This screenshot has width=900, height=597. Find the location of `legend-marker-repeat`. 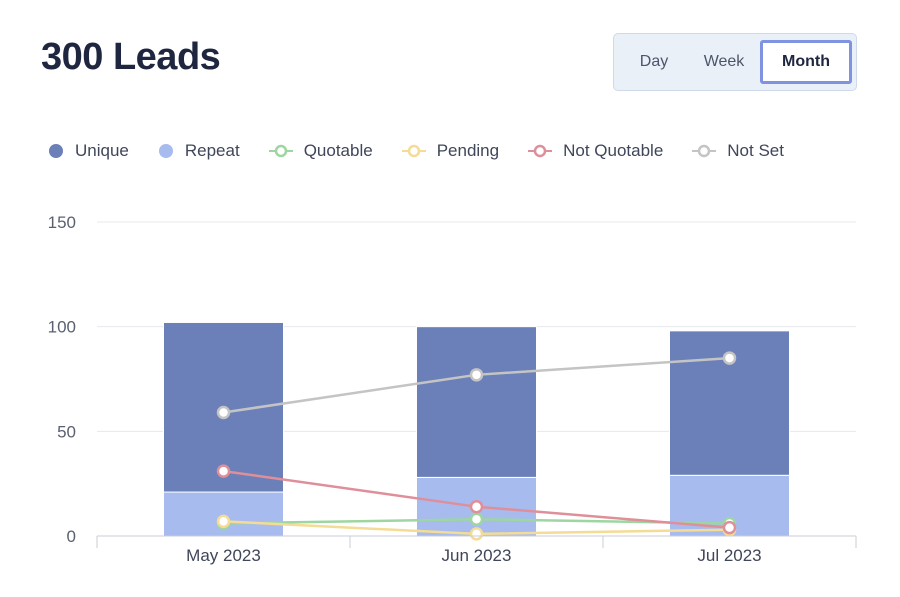

legend-marker-repeat is located at coordinates (165, 151).